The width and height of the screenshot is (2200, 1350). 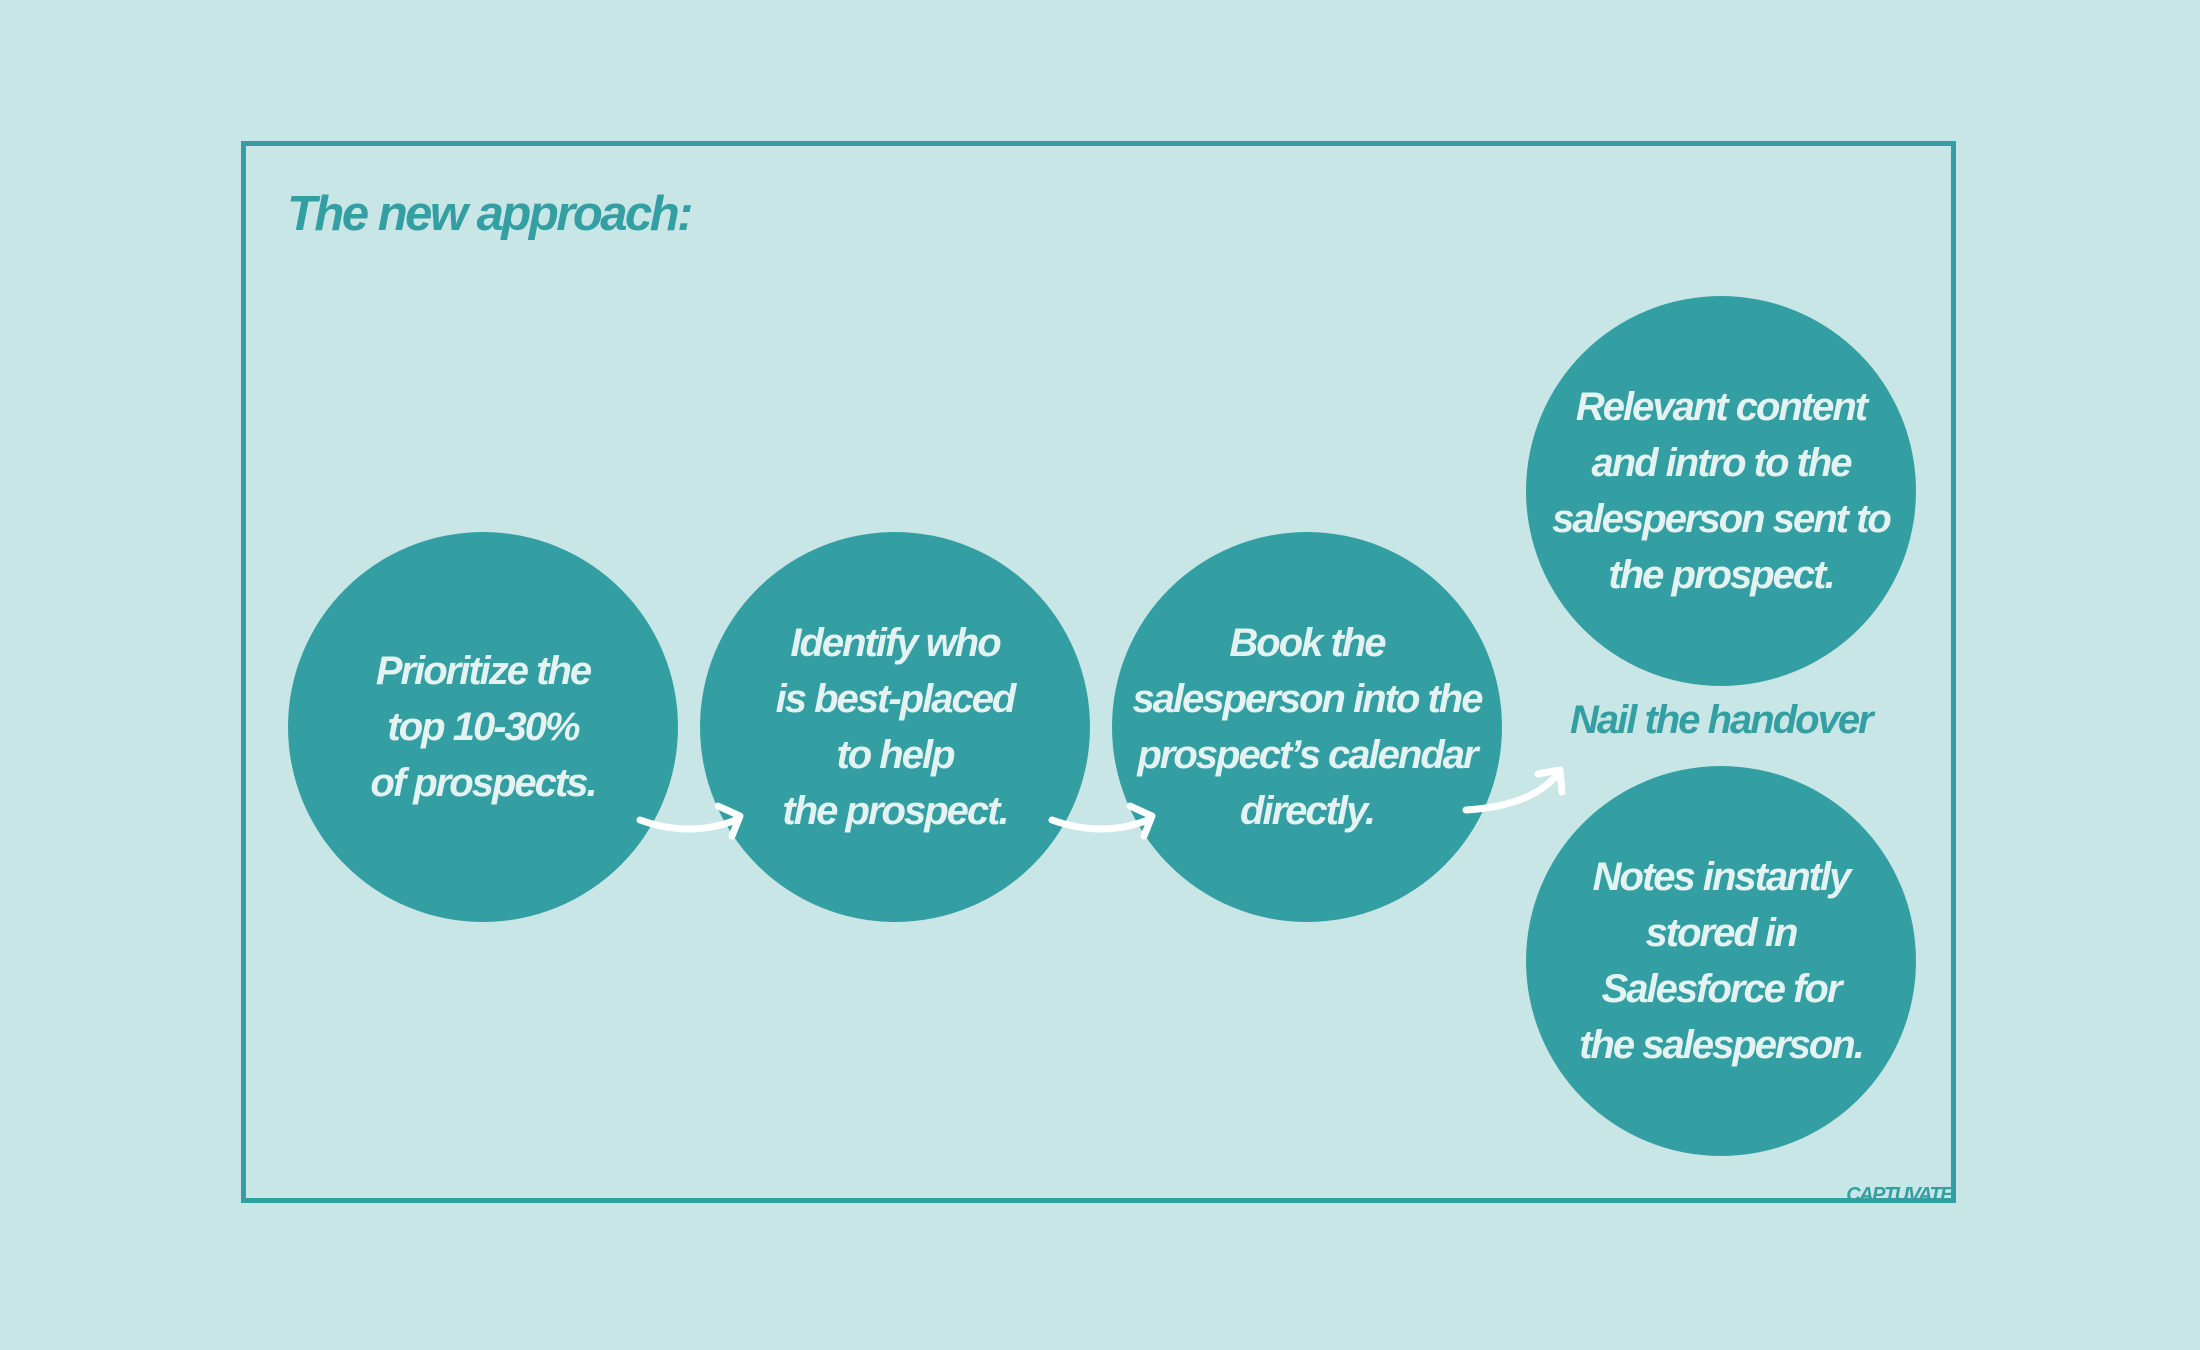 I want to click on handover-bottom-line-2: stored in, so click(x=1722, y=933).